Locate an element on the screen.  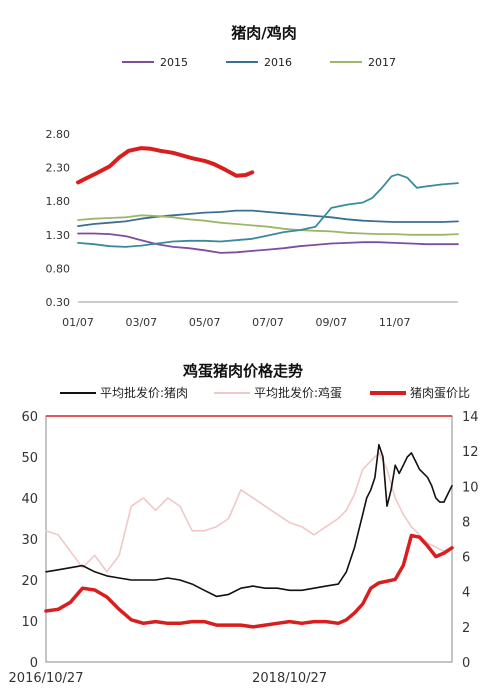
chart2-legend: 平均批发价:猪肉 平均批发价:鸡蛋 猪肉蛋价比 is located at coordinates (265, 392).